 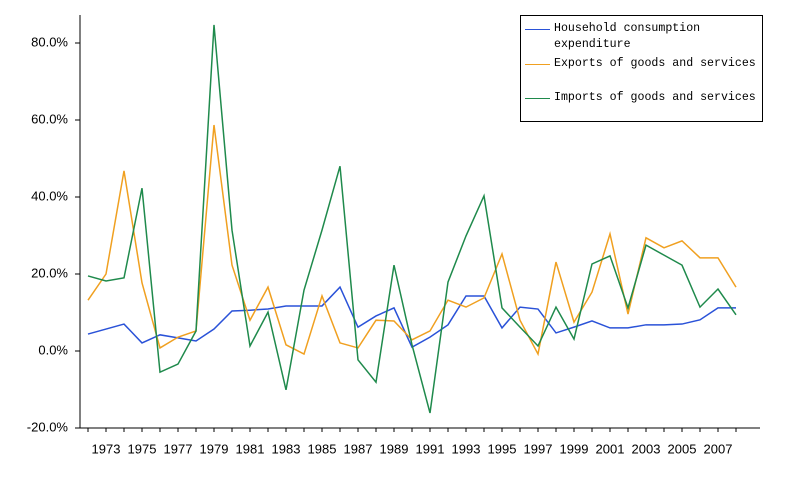 I want to click on legend-label: Exports of goods and services, so click(x=655, y=63).